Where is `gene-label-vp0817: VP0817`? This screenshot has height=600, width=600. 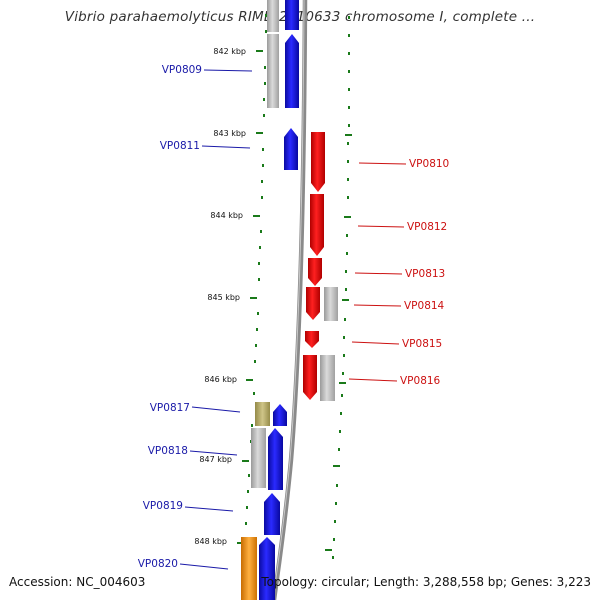 gene-label-vp0817: VP0817 is located at coordinates (170, 408).